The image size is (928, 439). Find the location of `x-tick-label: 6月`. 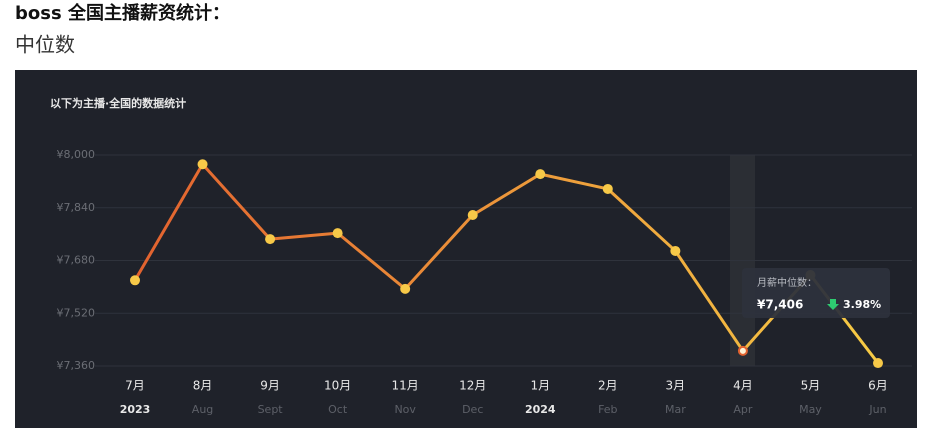

x-tick-label: 6月 is located at coordinates (878, 386).